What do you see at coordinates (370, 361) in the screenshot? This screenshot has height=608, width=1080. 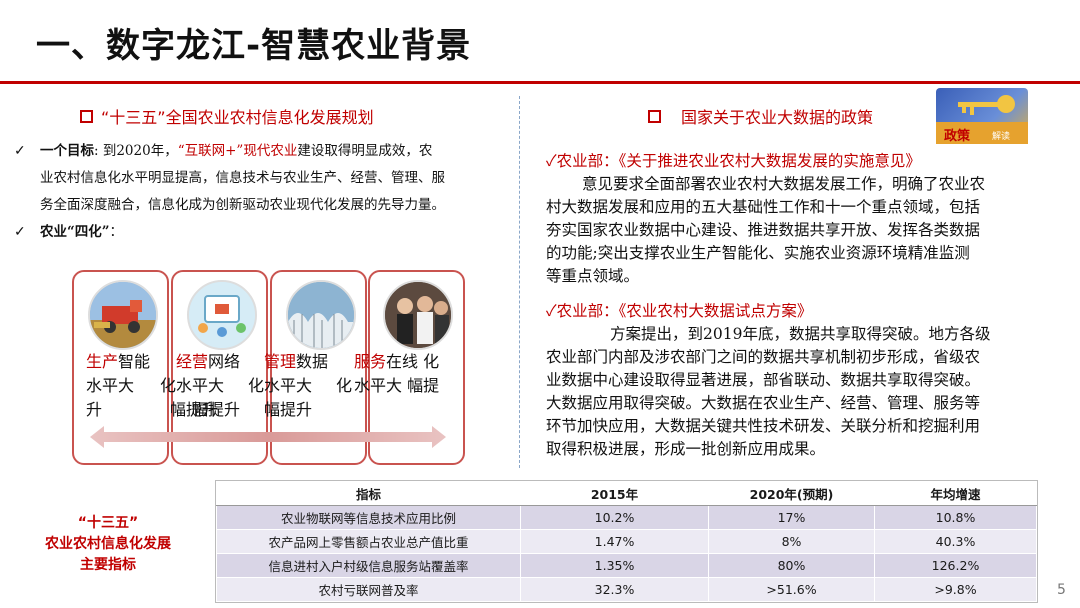 I see `card-red-label: 服务` at bounding box center [370, 361].